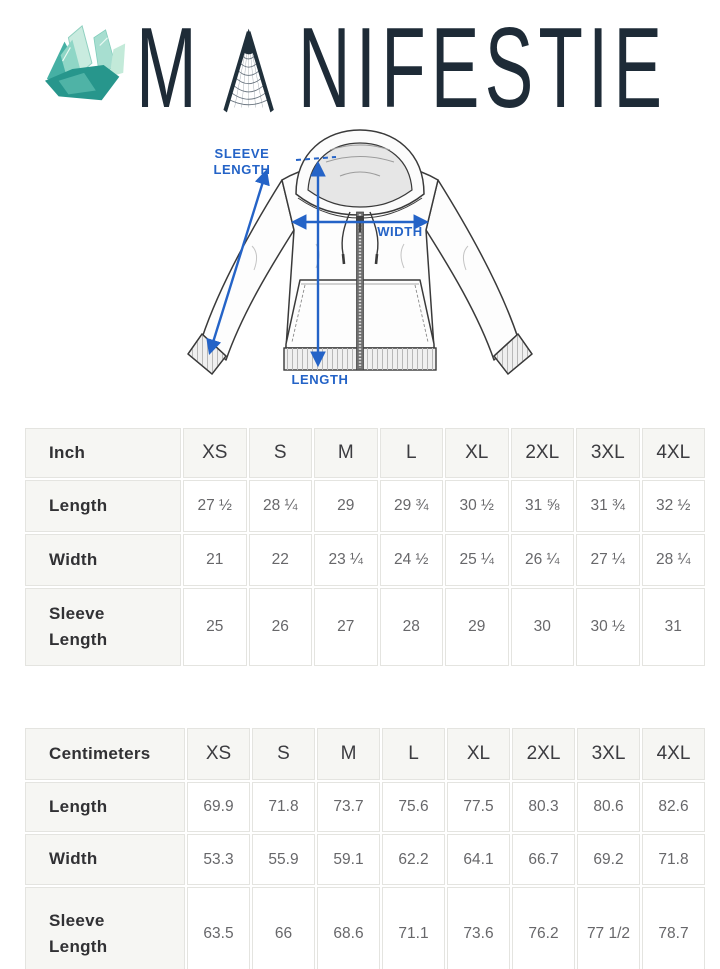  I want to click on size-value-cell: 21, so click(215, 560).